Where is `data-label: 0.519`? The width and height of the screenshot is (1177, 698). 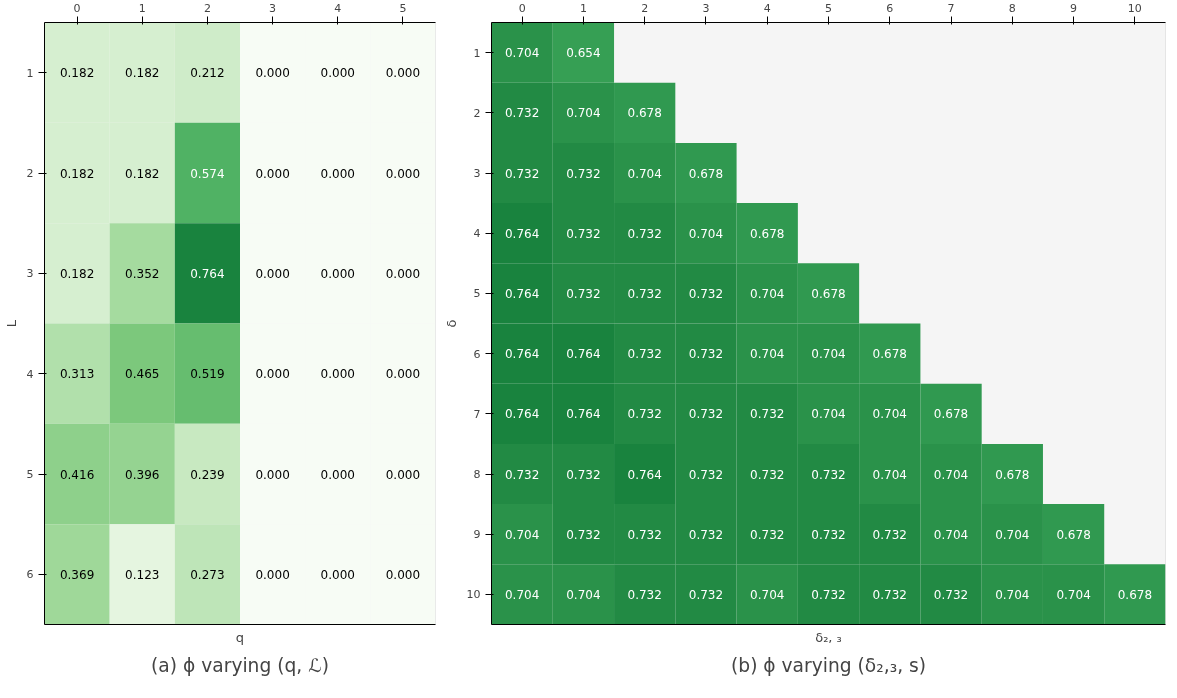 data-label: 0.519 is located at coordinates (207, 374).